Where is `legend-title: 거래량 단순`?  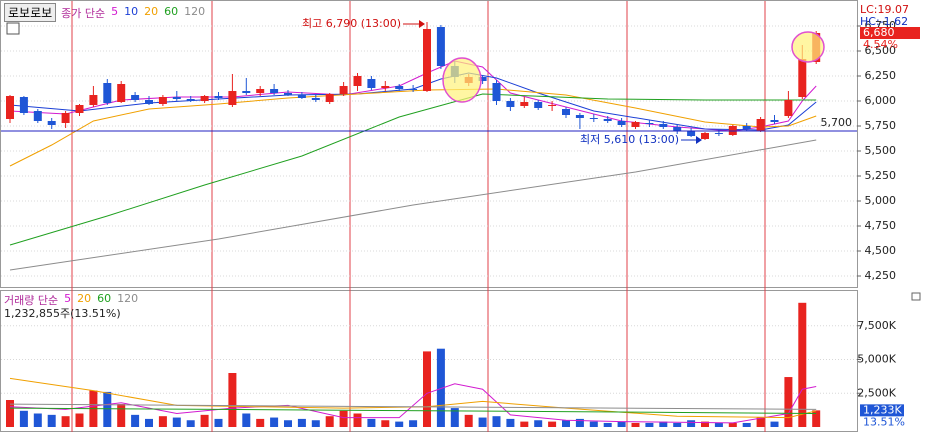
legend-title: 거래량 단순 is located at coordinates (31, 300).